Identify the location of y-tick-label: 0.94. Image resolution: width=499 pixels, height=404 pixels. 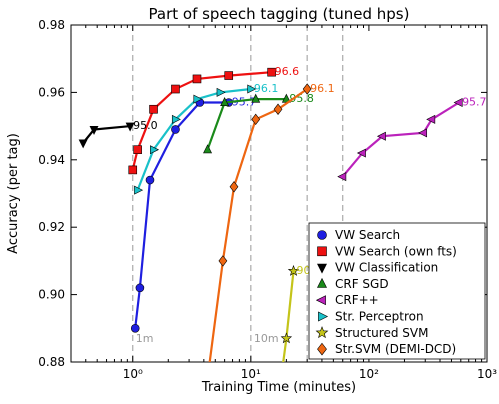
(51, 160).